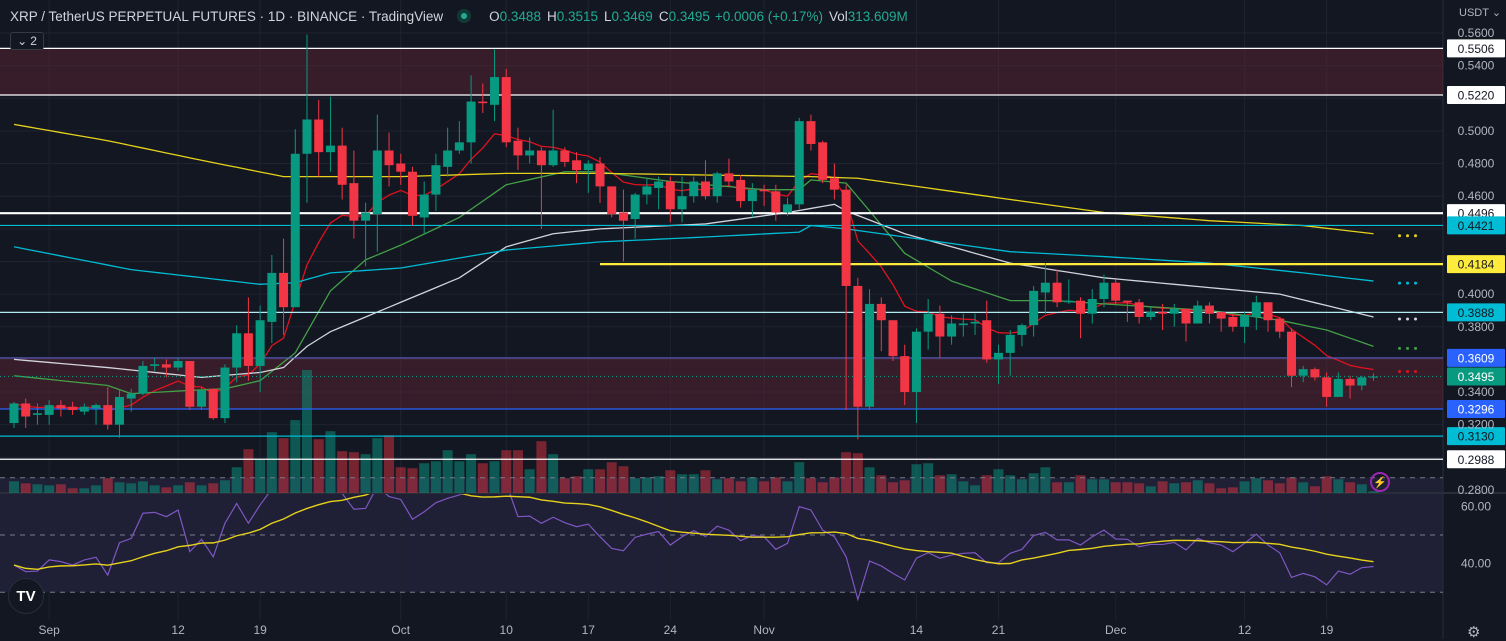  I want to click on time-tick-label: Nov, so click(763, 630).